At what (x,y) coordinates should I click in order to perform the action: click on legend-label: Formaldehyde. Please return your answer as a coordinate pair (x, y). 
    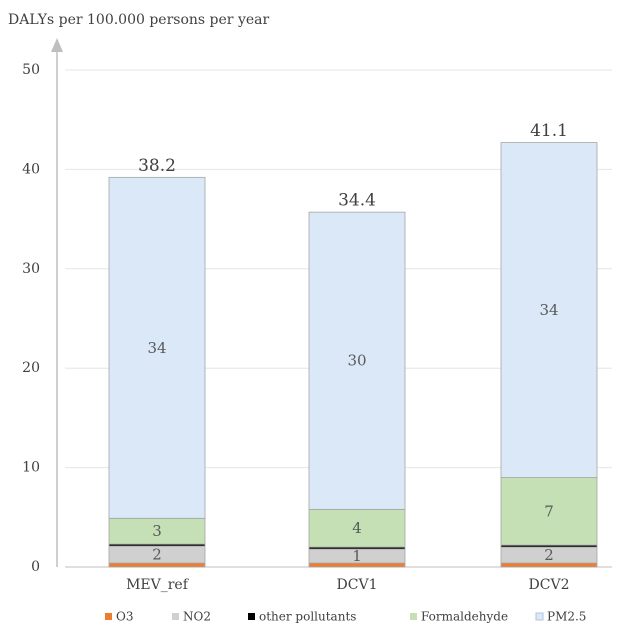
    Looking at the image, I should click on (464, 617).